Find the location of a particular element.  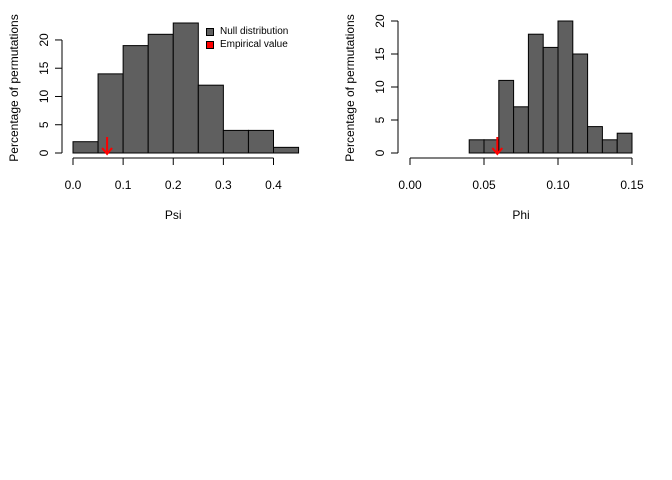

phi-y-tick-label: 10 is located at coordinates (380, 87).